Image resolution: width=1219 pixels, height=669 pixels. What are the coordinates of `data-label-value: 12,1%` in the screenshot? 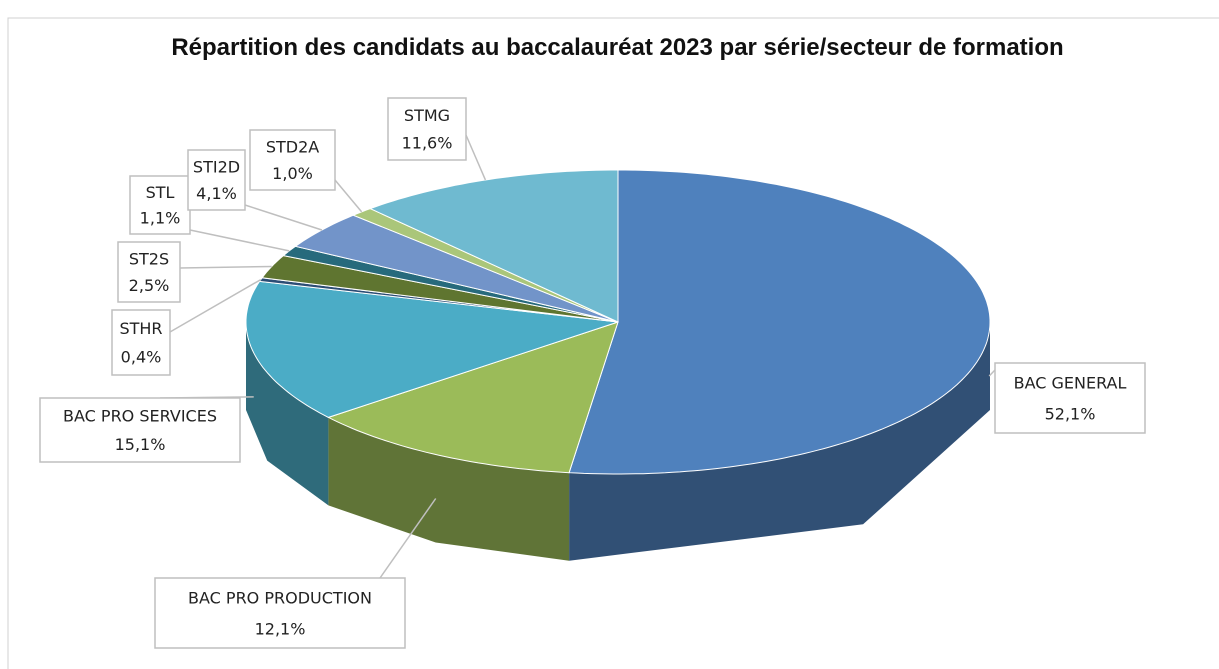 It's located at (280, 628).